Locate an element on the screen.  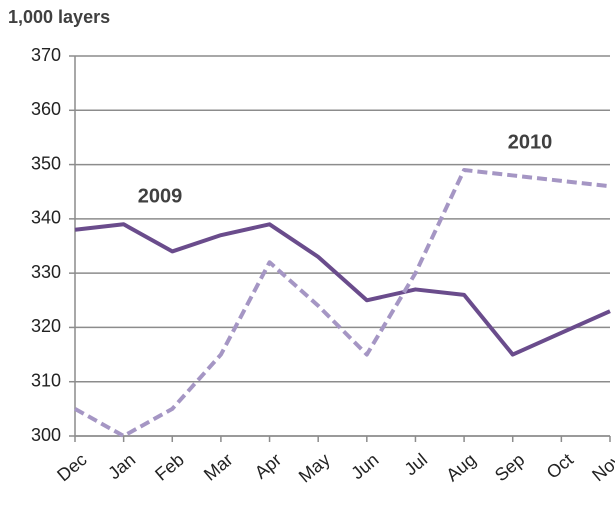
x-tick-label: Nov is located at coordinates (601, 467).